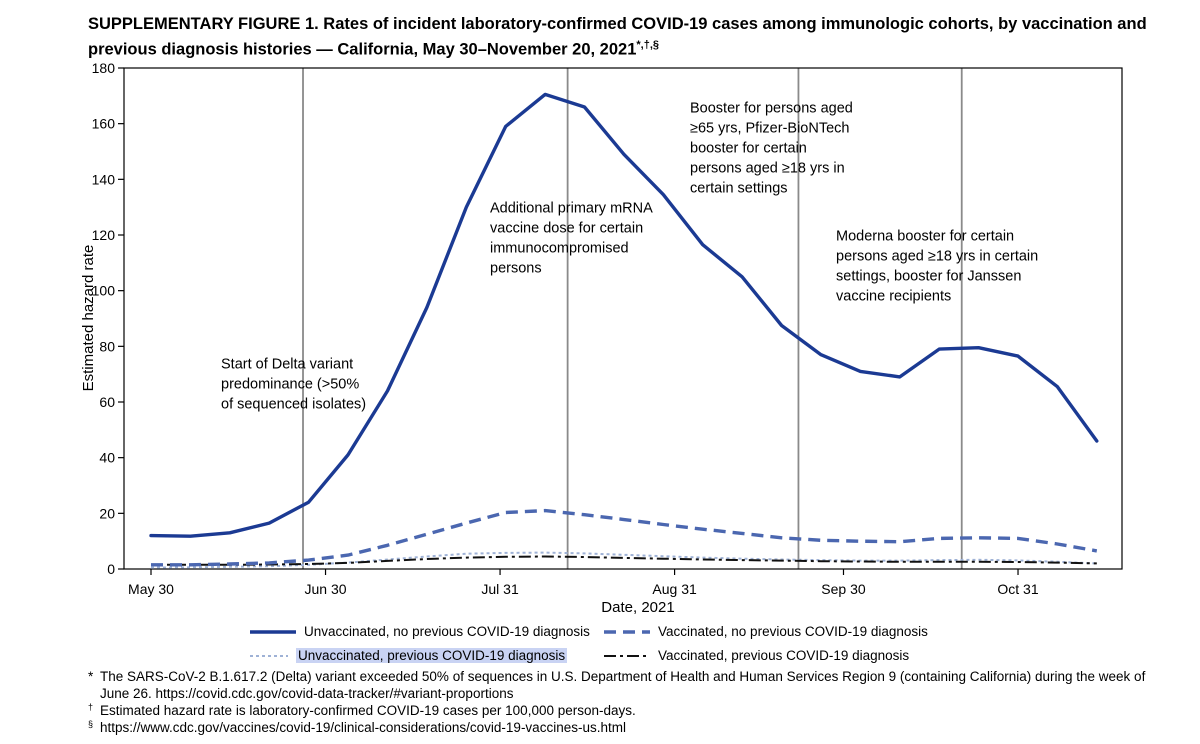 The image size is (1200, 744). What do you see at coordinates (771, 109) in the screenshot?
I see `event-label-line: Booster for persons aged` at bounding box center [771, 109].